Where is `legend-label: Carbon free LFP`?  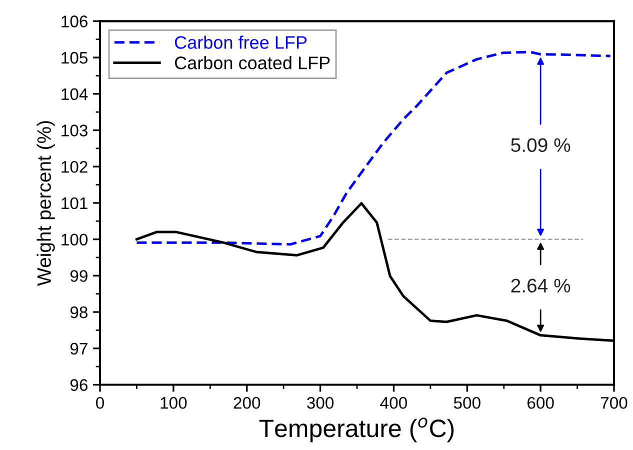
legend-label: Carbon free LFP is located at coordinates (240, 42).